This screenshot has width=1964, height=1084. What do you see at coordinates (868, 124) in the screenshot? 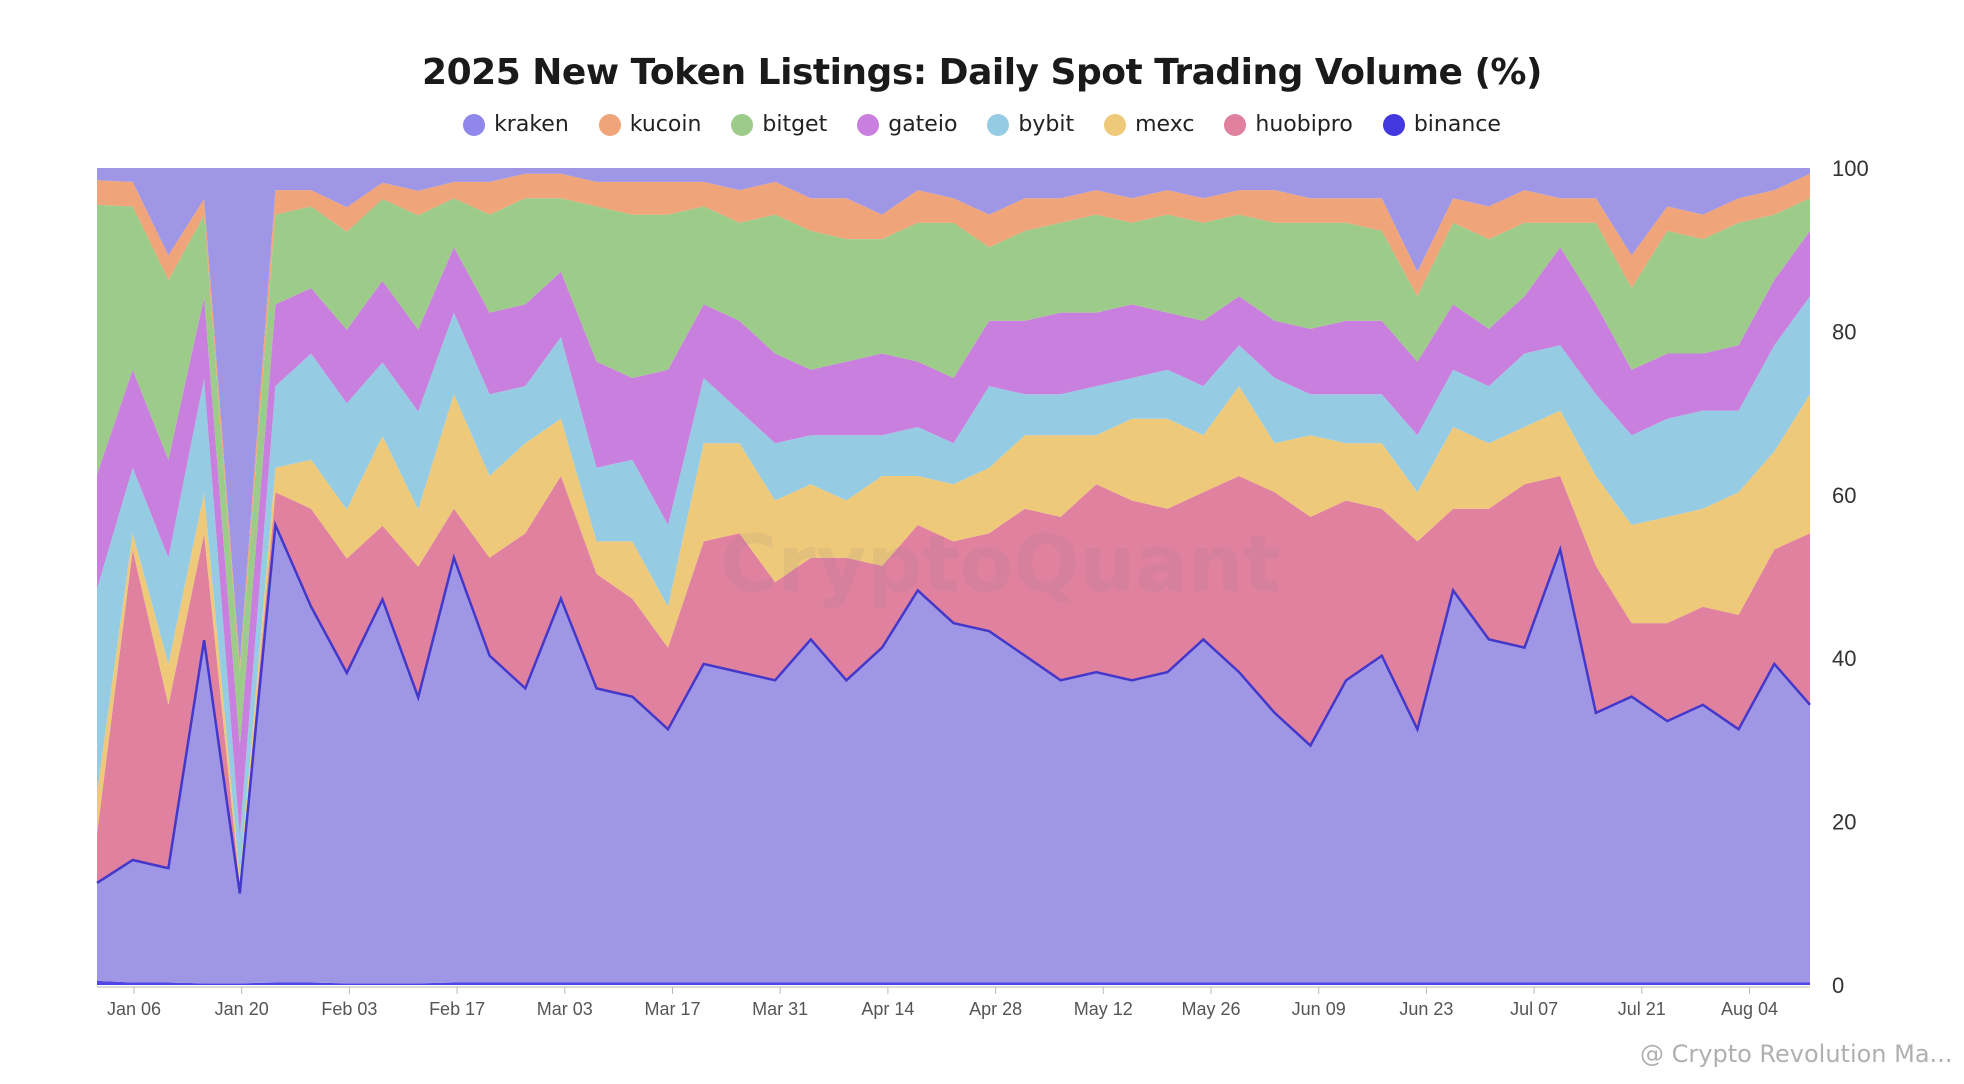
I see `legend-swatch-gateio` at bounding box center [868, 124].